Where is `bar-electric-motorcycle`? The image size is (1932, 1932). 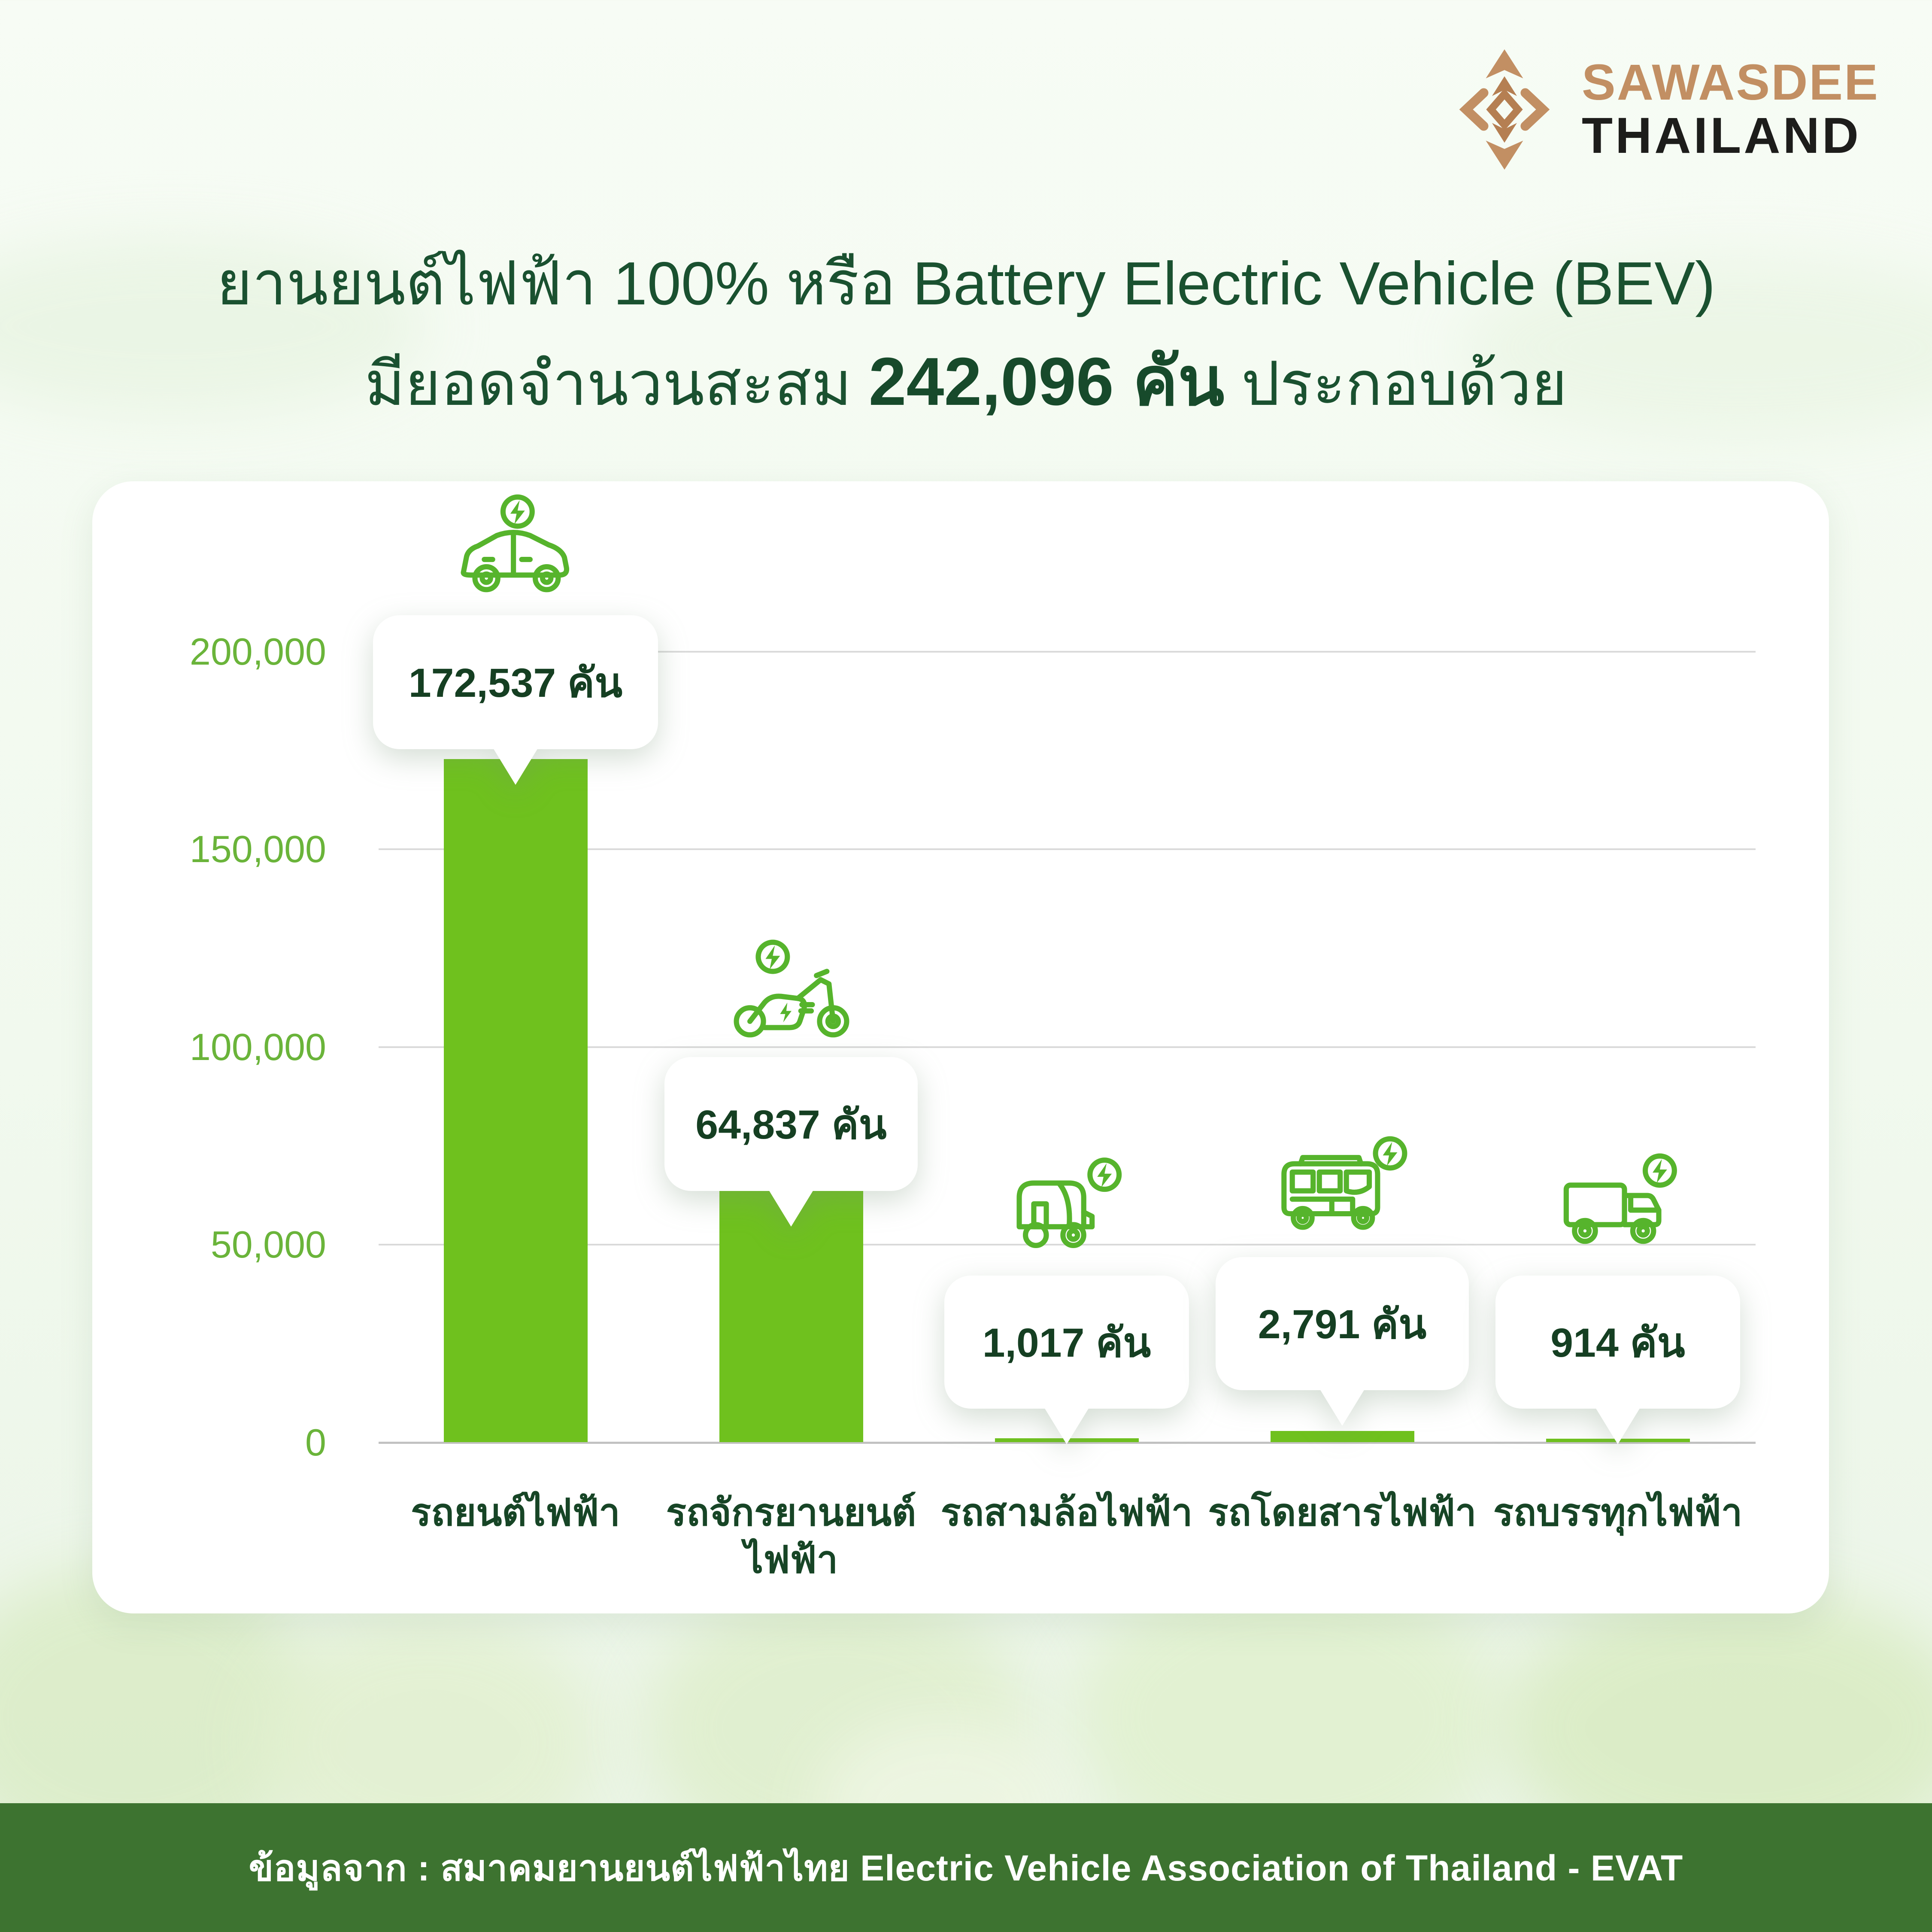
bar-electric-motorcycle is located at coordinates (791, 1313).